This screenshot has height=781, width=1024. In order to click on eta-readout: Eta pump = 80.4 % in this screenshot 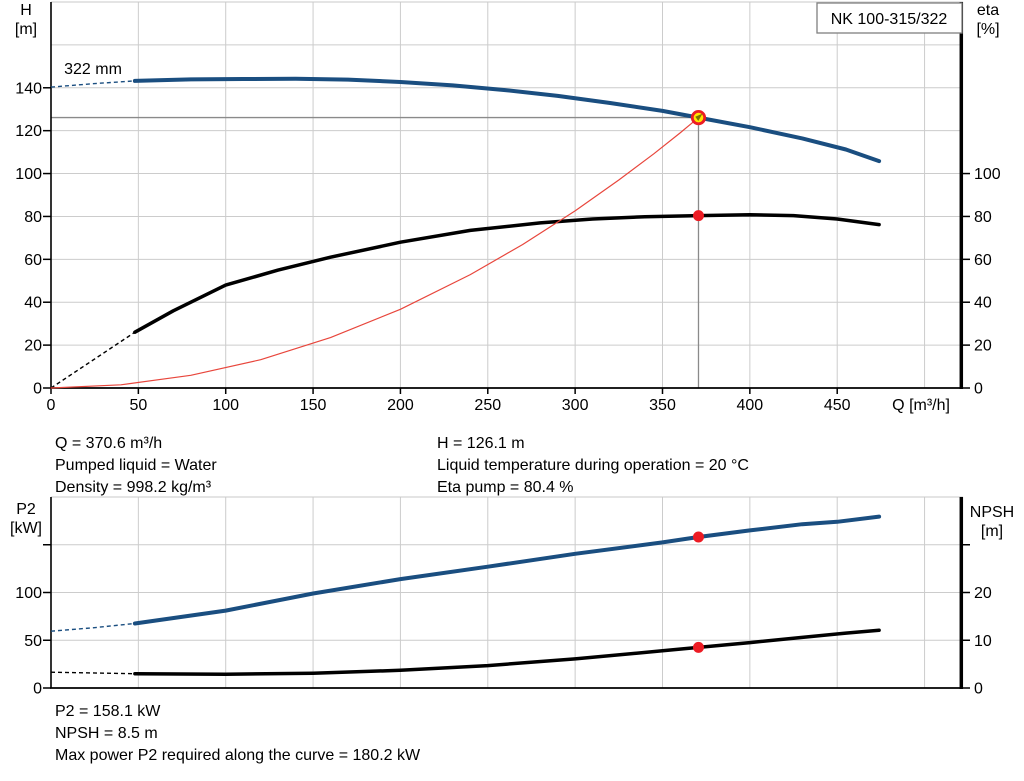, I will do `click(505, 487)`.